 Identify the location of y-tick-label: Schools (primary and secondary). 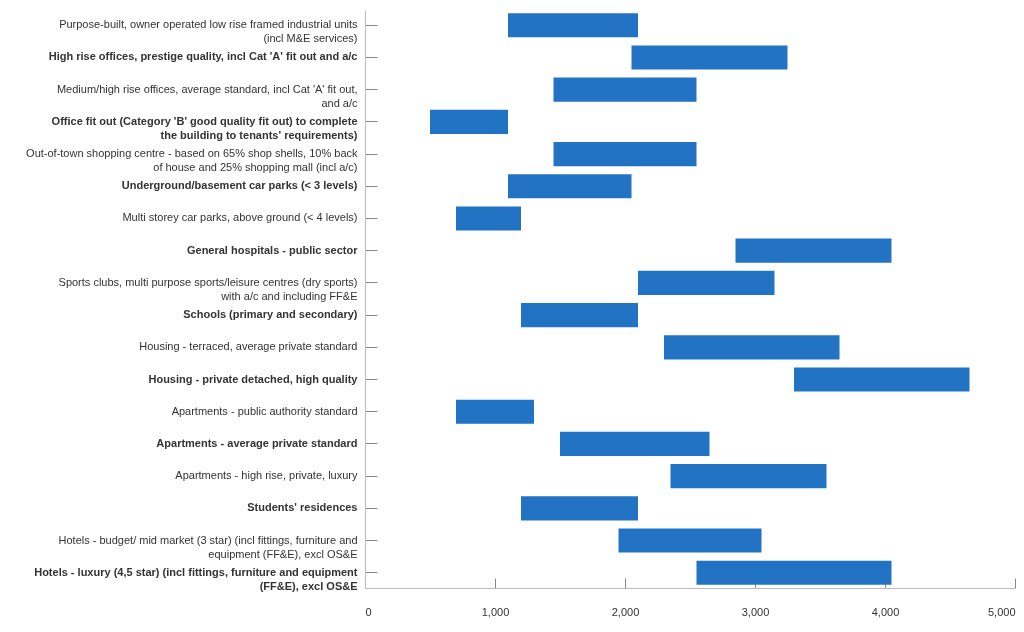
(270, 314).